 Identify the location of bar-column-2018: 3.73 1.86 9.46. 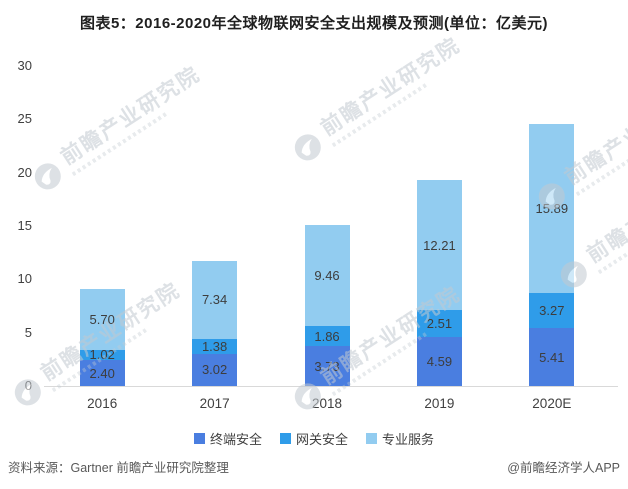
(327, 226).